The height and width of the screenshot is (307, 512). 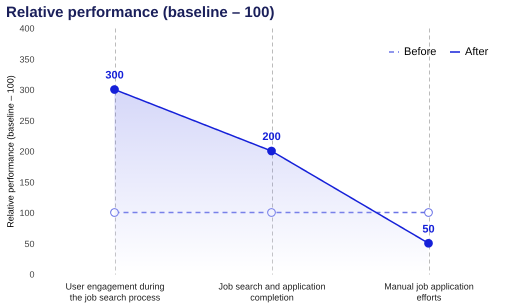 What do you see at coordinates (26, 213) in the screenshot?
I see `y-tick-label: 100` at bounding box center [26, 213].